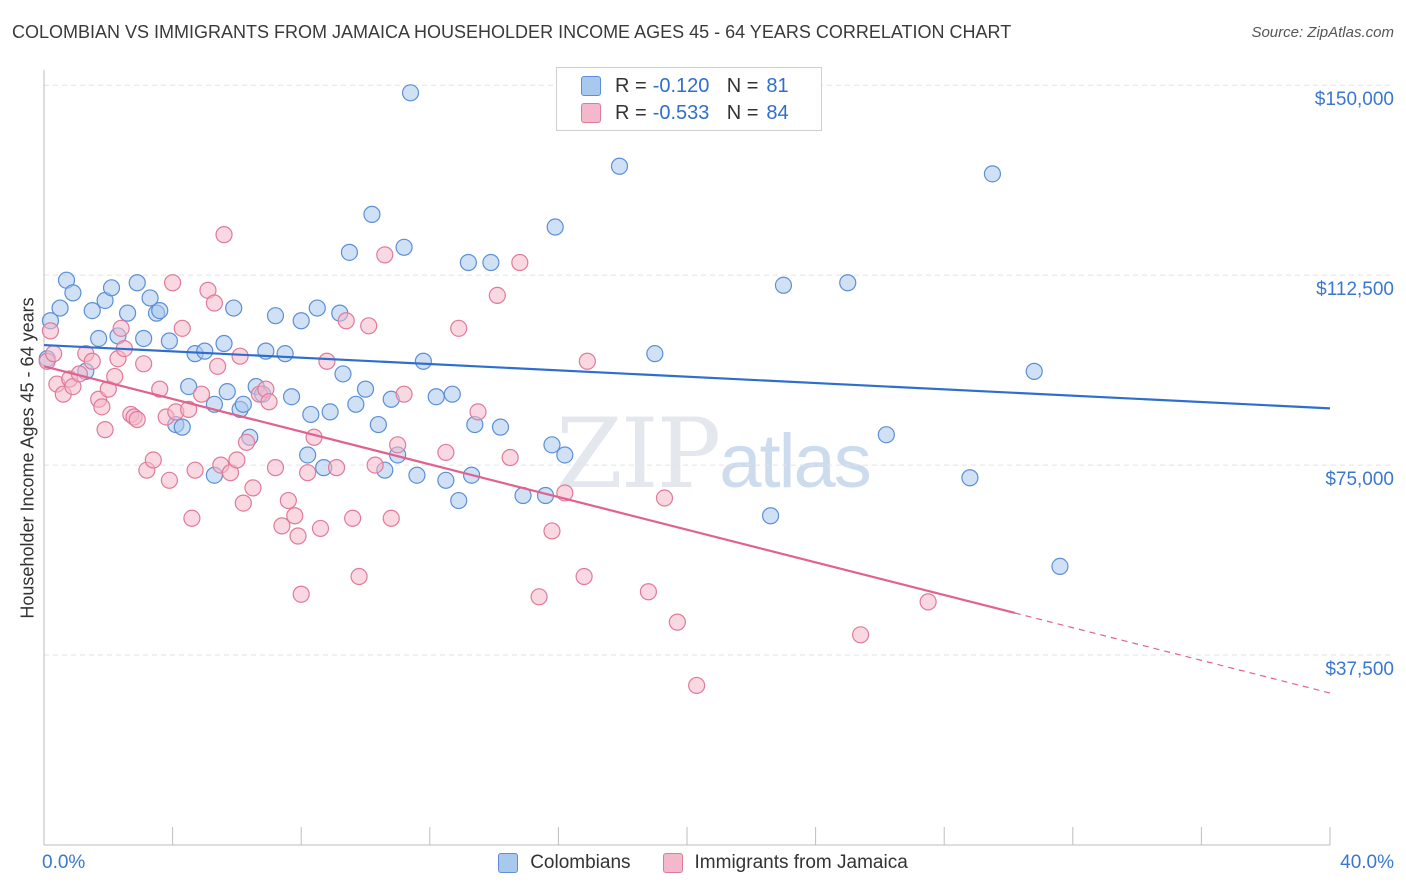 The width and height of the screenshot is (1406, 892). Describe the element at coordinates (1367, 862) in the screenshot. I see `x-tick-label-max: 40.0%` at that location.